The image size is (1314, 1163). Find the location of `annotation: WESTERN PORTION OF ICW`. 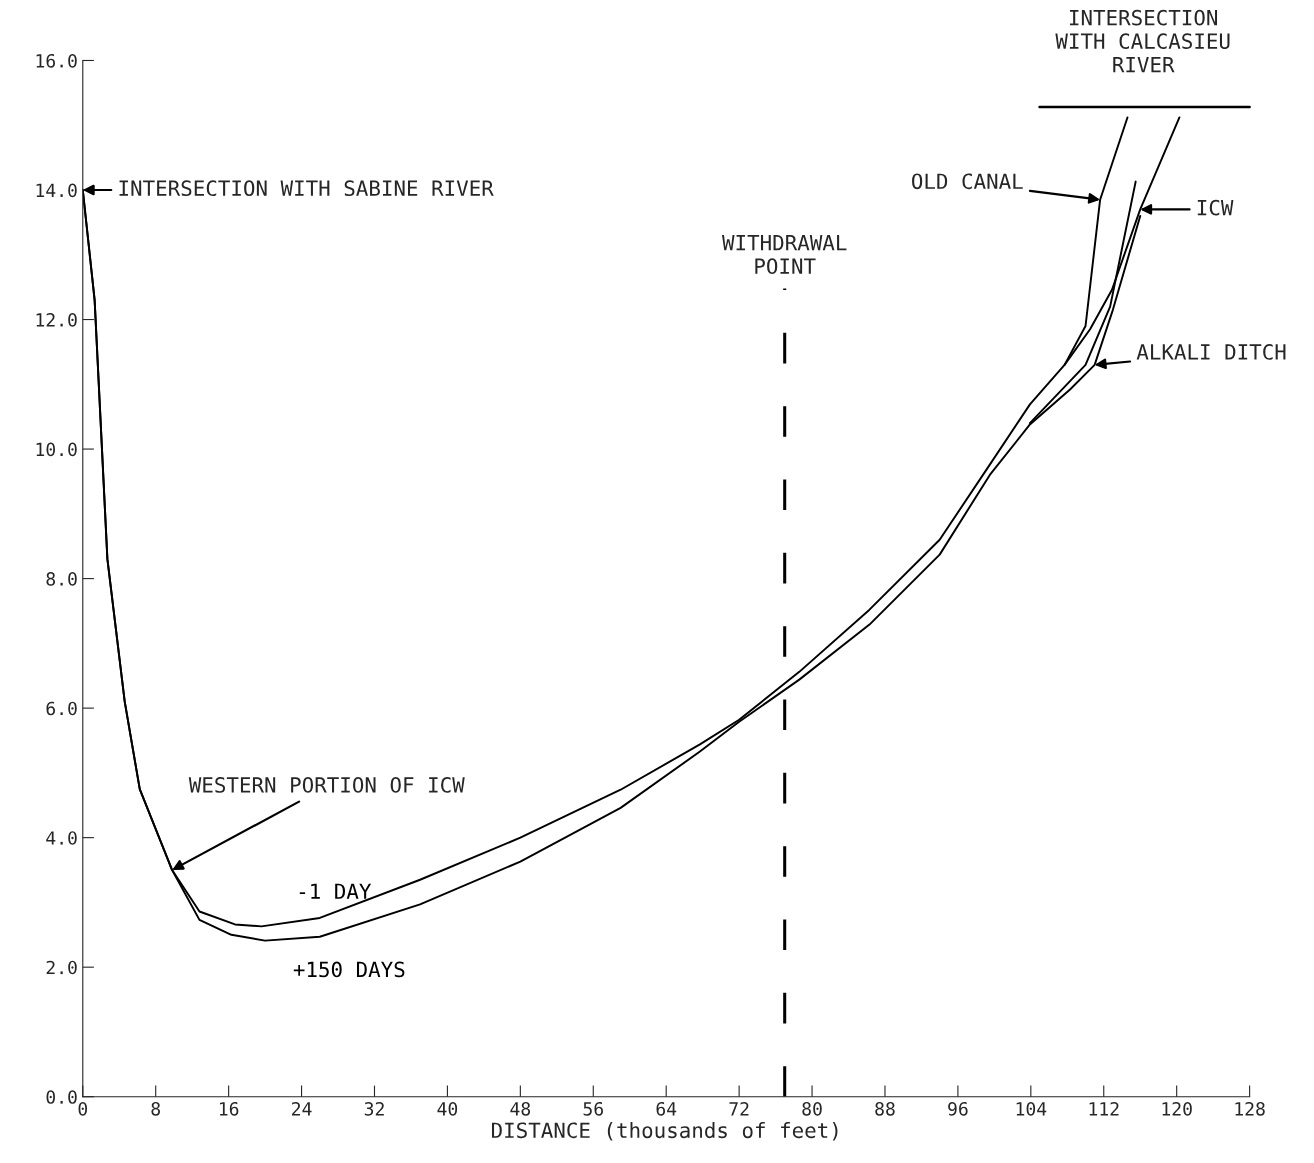

annotation: WESTERN PORTION OF ICW is located at coordinates (326, 785).